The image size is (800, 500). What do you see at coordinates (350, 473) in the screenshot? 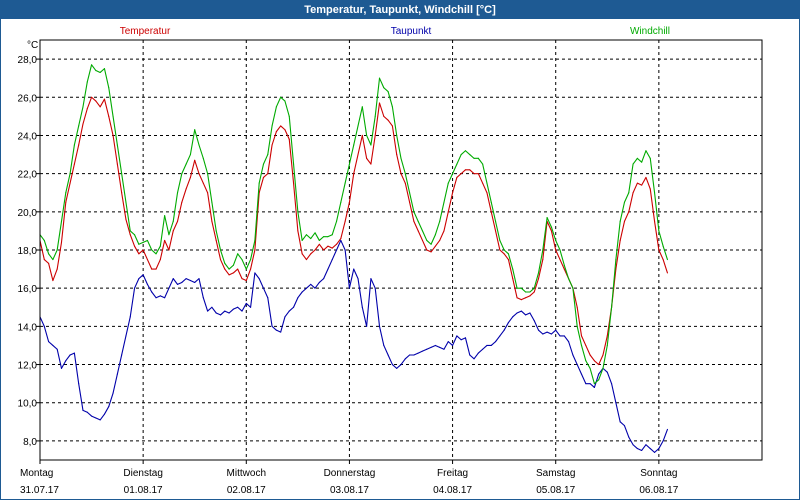
I see `x-tick-day-label: Donnerstag` at bounding box center [350, 473].